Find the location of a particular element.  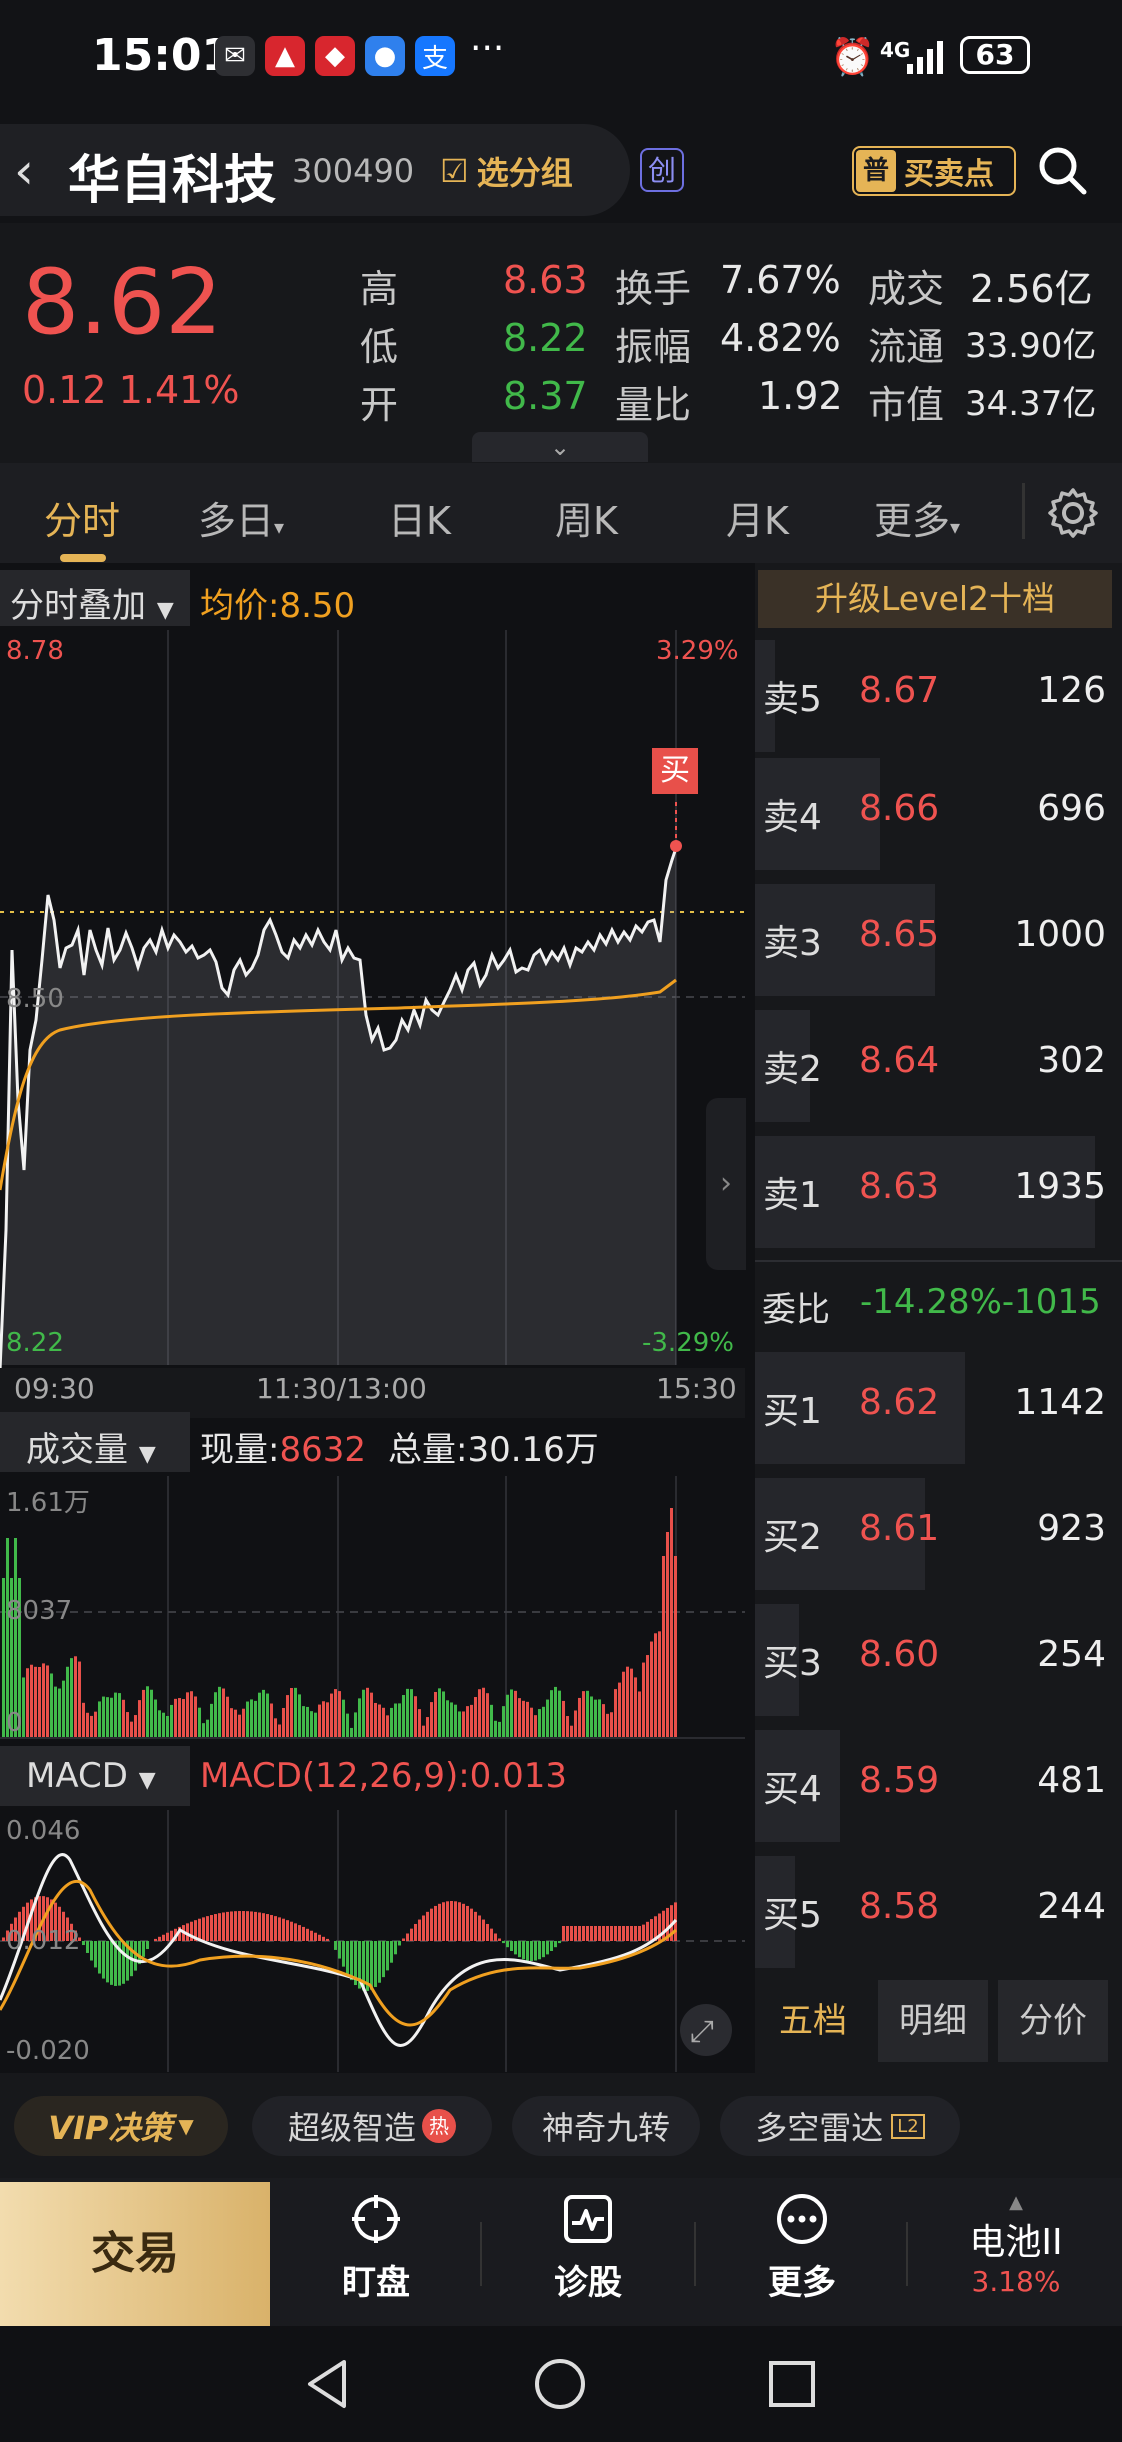

tab-intraday: 分时 is located at coordinates (82, 521).